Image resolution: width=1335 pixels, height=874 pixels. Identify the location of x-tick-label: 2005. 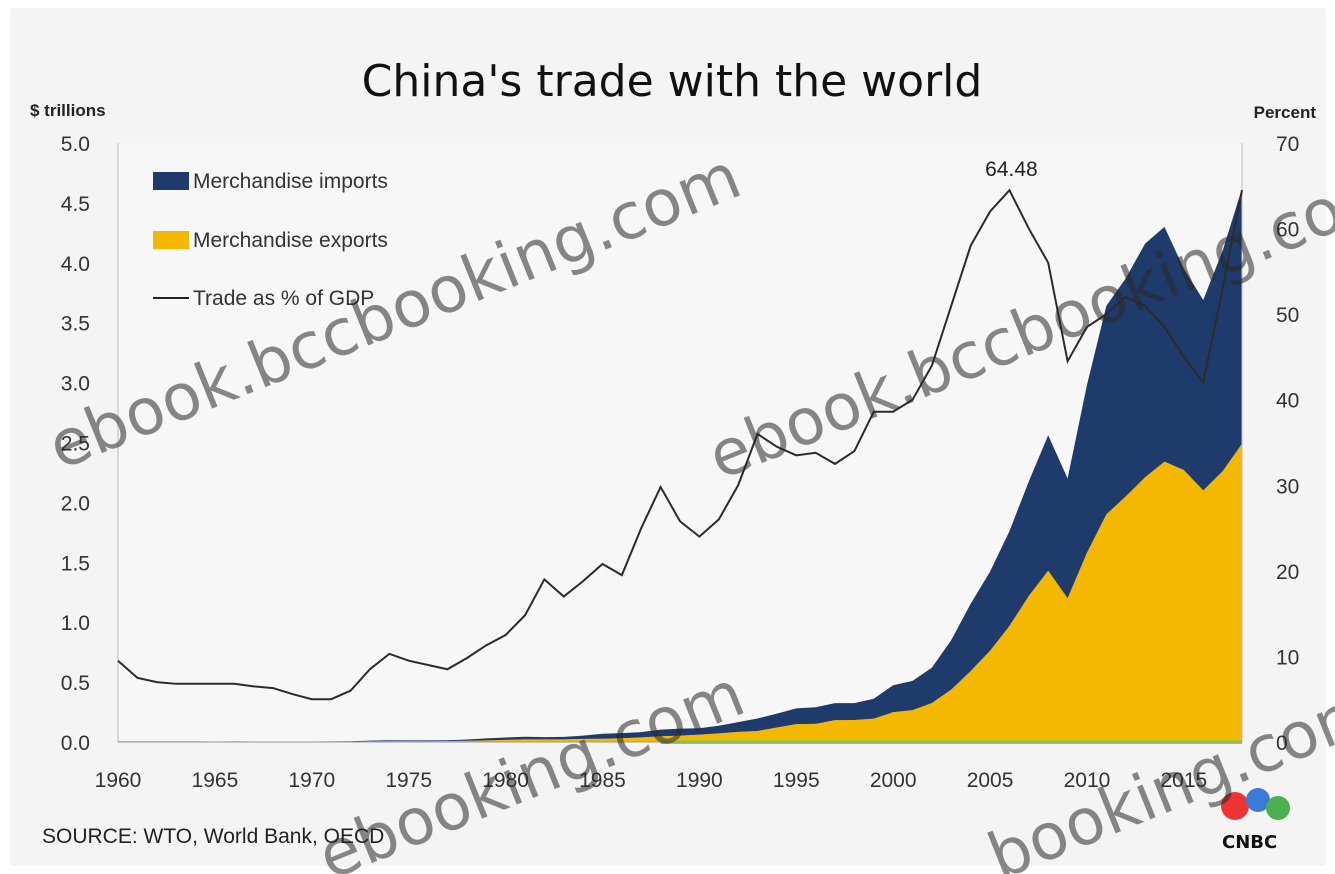
(990, 780).